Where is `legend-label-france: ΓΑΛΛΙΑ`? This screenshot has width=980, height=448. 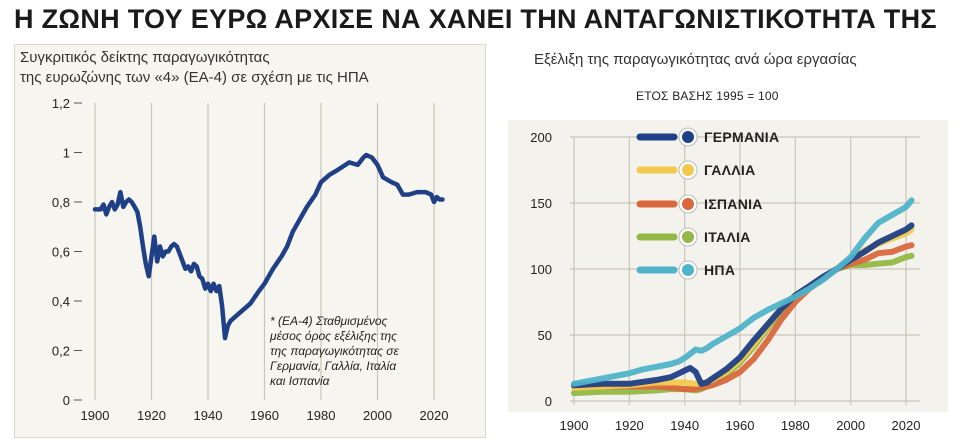 legend-label-france: ΓΑΛΛΙΑ is located at coordinates (729, 170).